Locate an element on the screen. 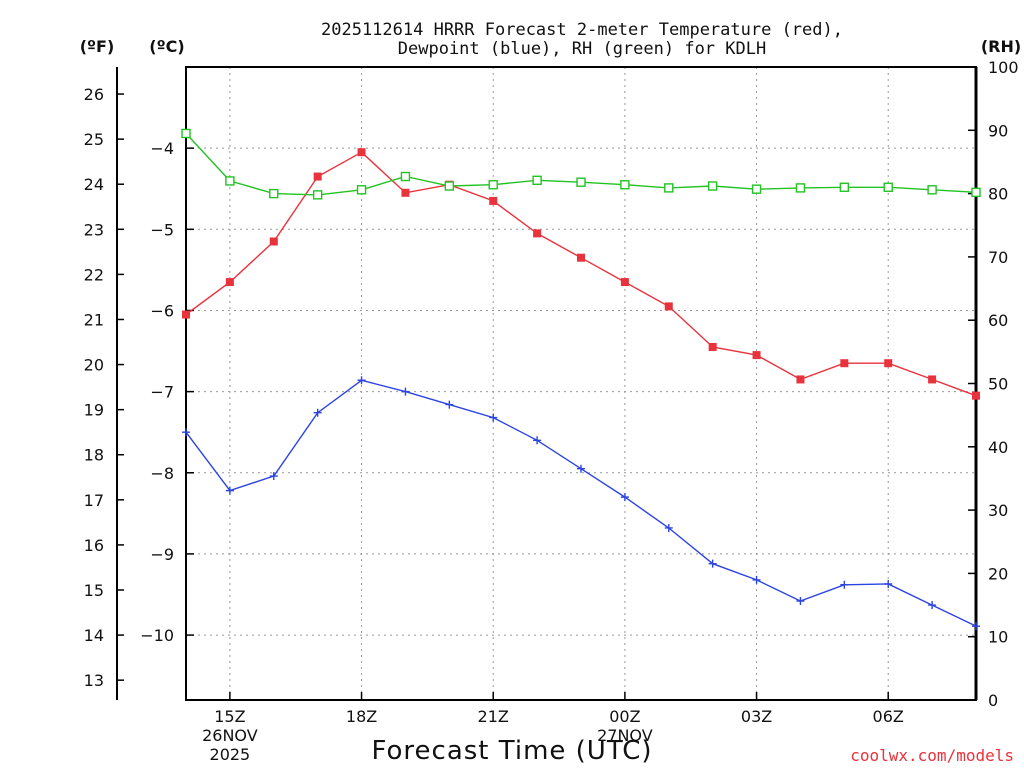 The height and width of the screenshot is (768, 1024). fahrenheit-tick-label: 14 is located at coordinates (94, 635).